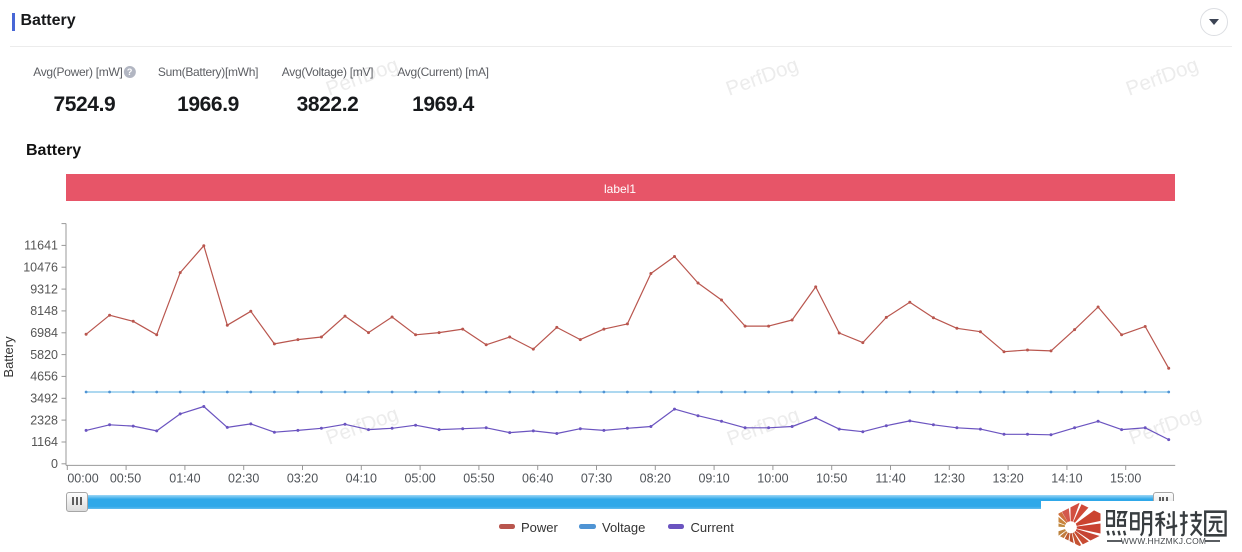  Describe the element at coordinates (44, 420) in the screenshot. I see `svg-text: 2328` at that location.